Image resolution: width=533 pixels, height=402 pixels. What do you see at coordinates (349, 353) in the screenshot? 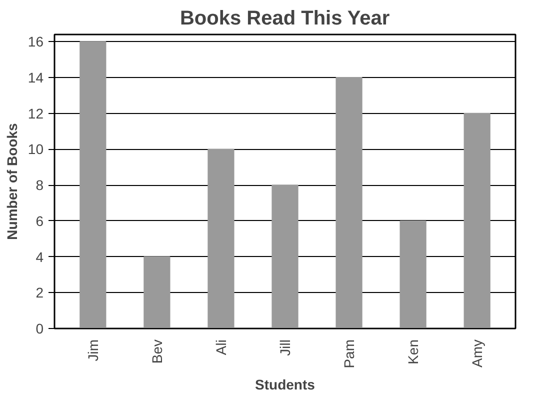
I see `x-tick-label: Pam` at bounding box center [349, 353].